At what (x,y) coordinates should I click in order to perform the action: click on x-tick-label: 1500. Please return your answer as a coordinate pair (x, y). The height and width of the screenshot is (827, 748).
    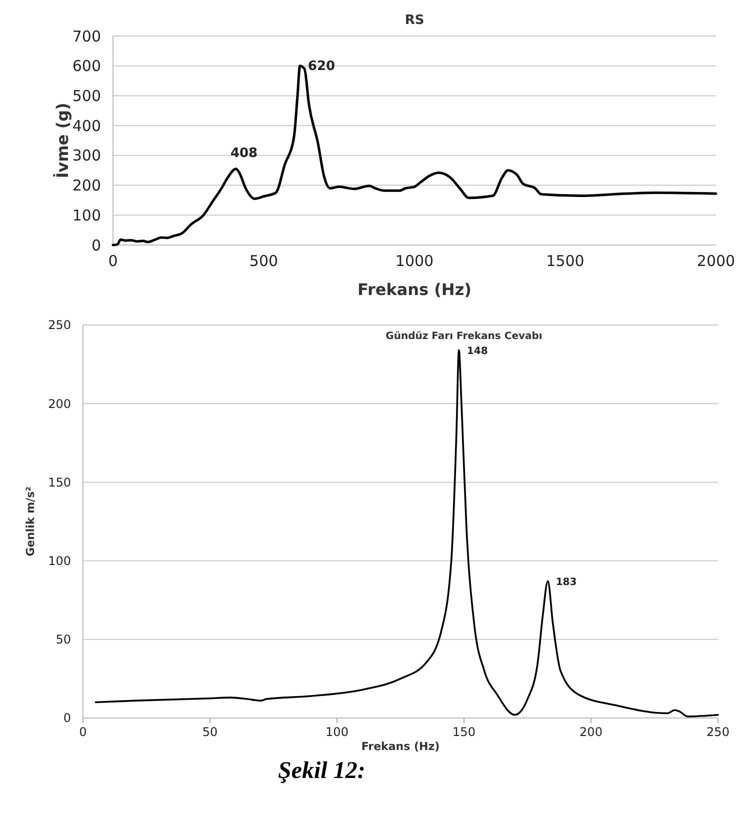
    Looking at the image, I should click on (565, 261).